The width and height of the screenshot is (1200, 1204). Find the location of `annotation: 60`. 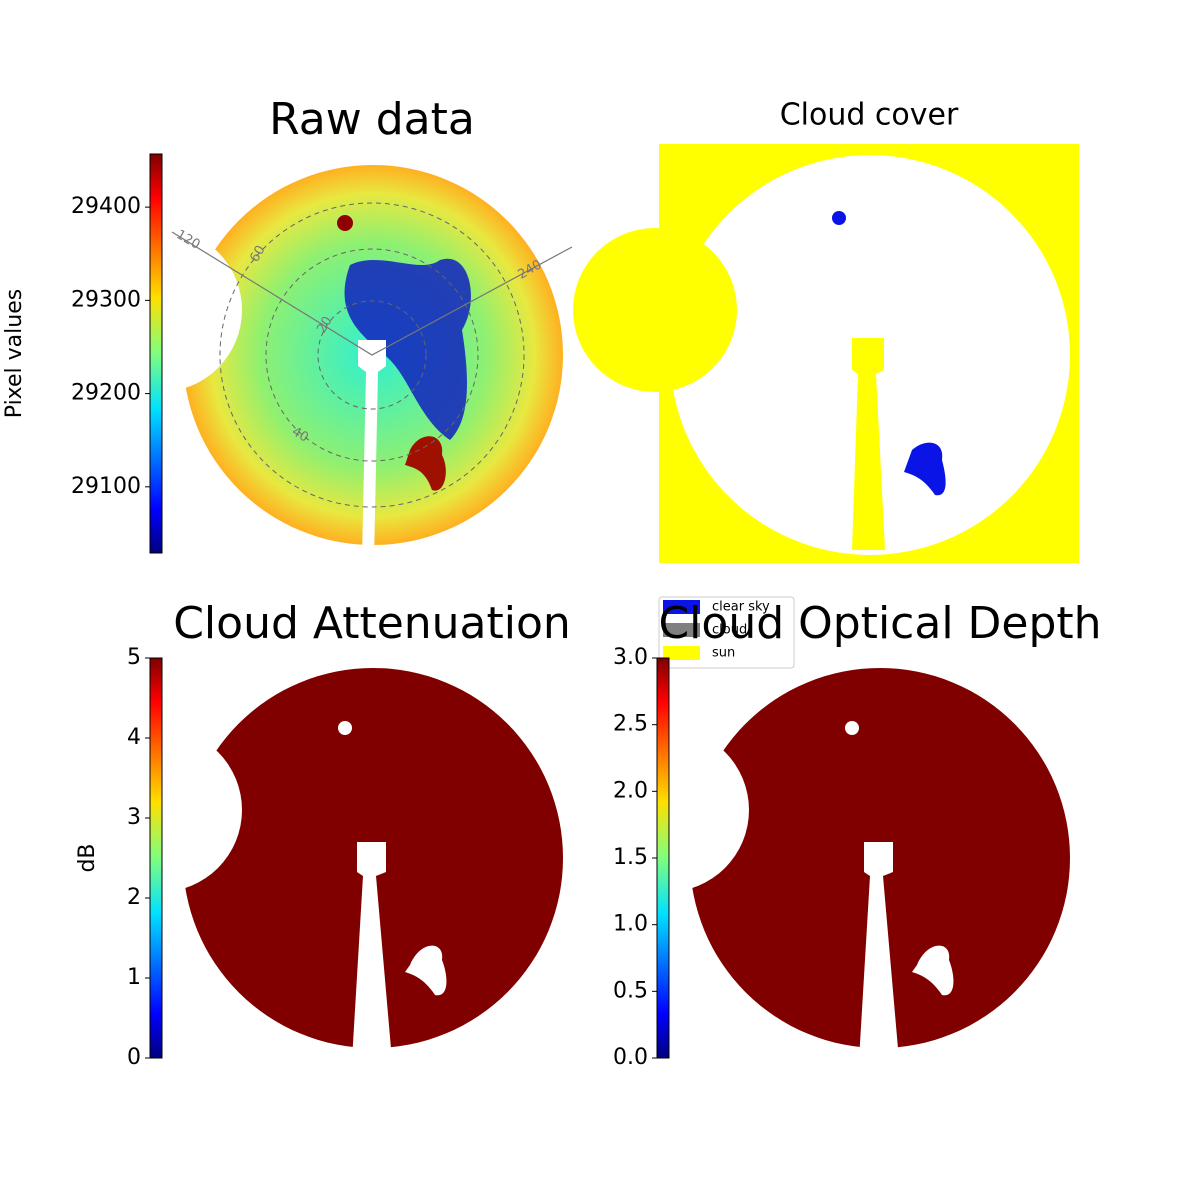

annotation: 60 is located at coordinates (257, 254).